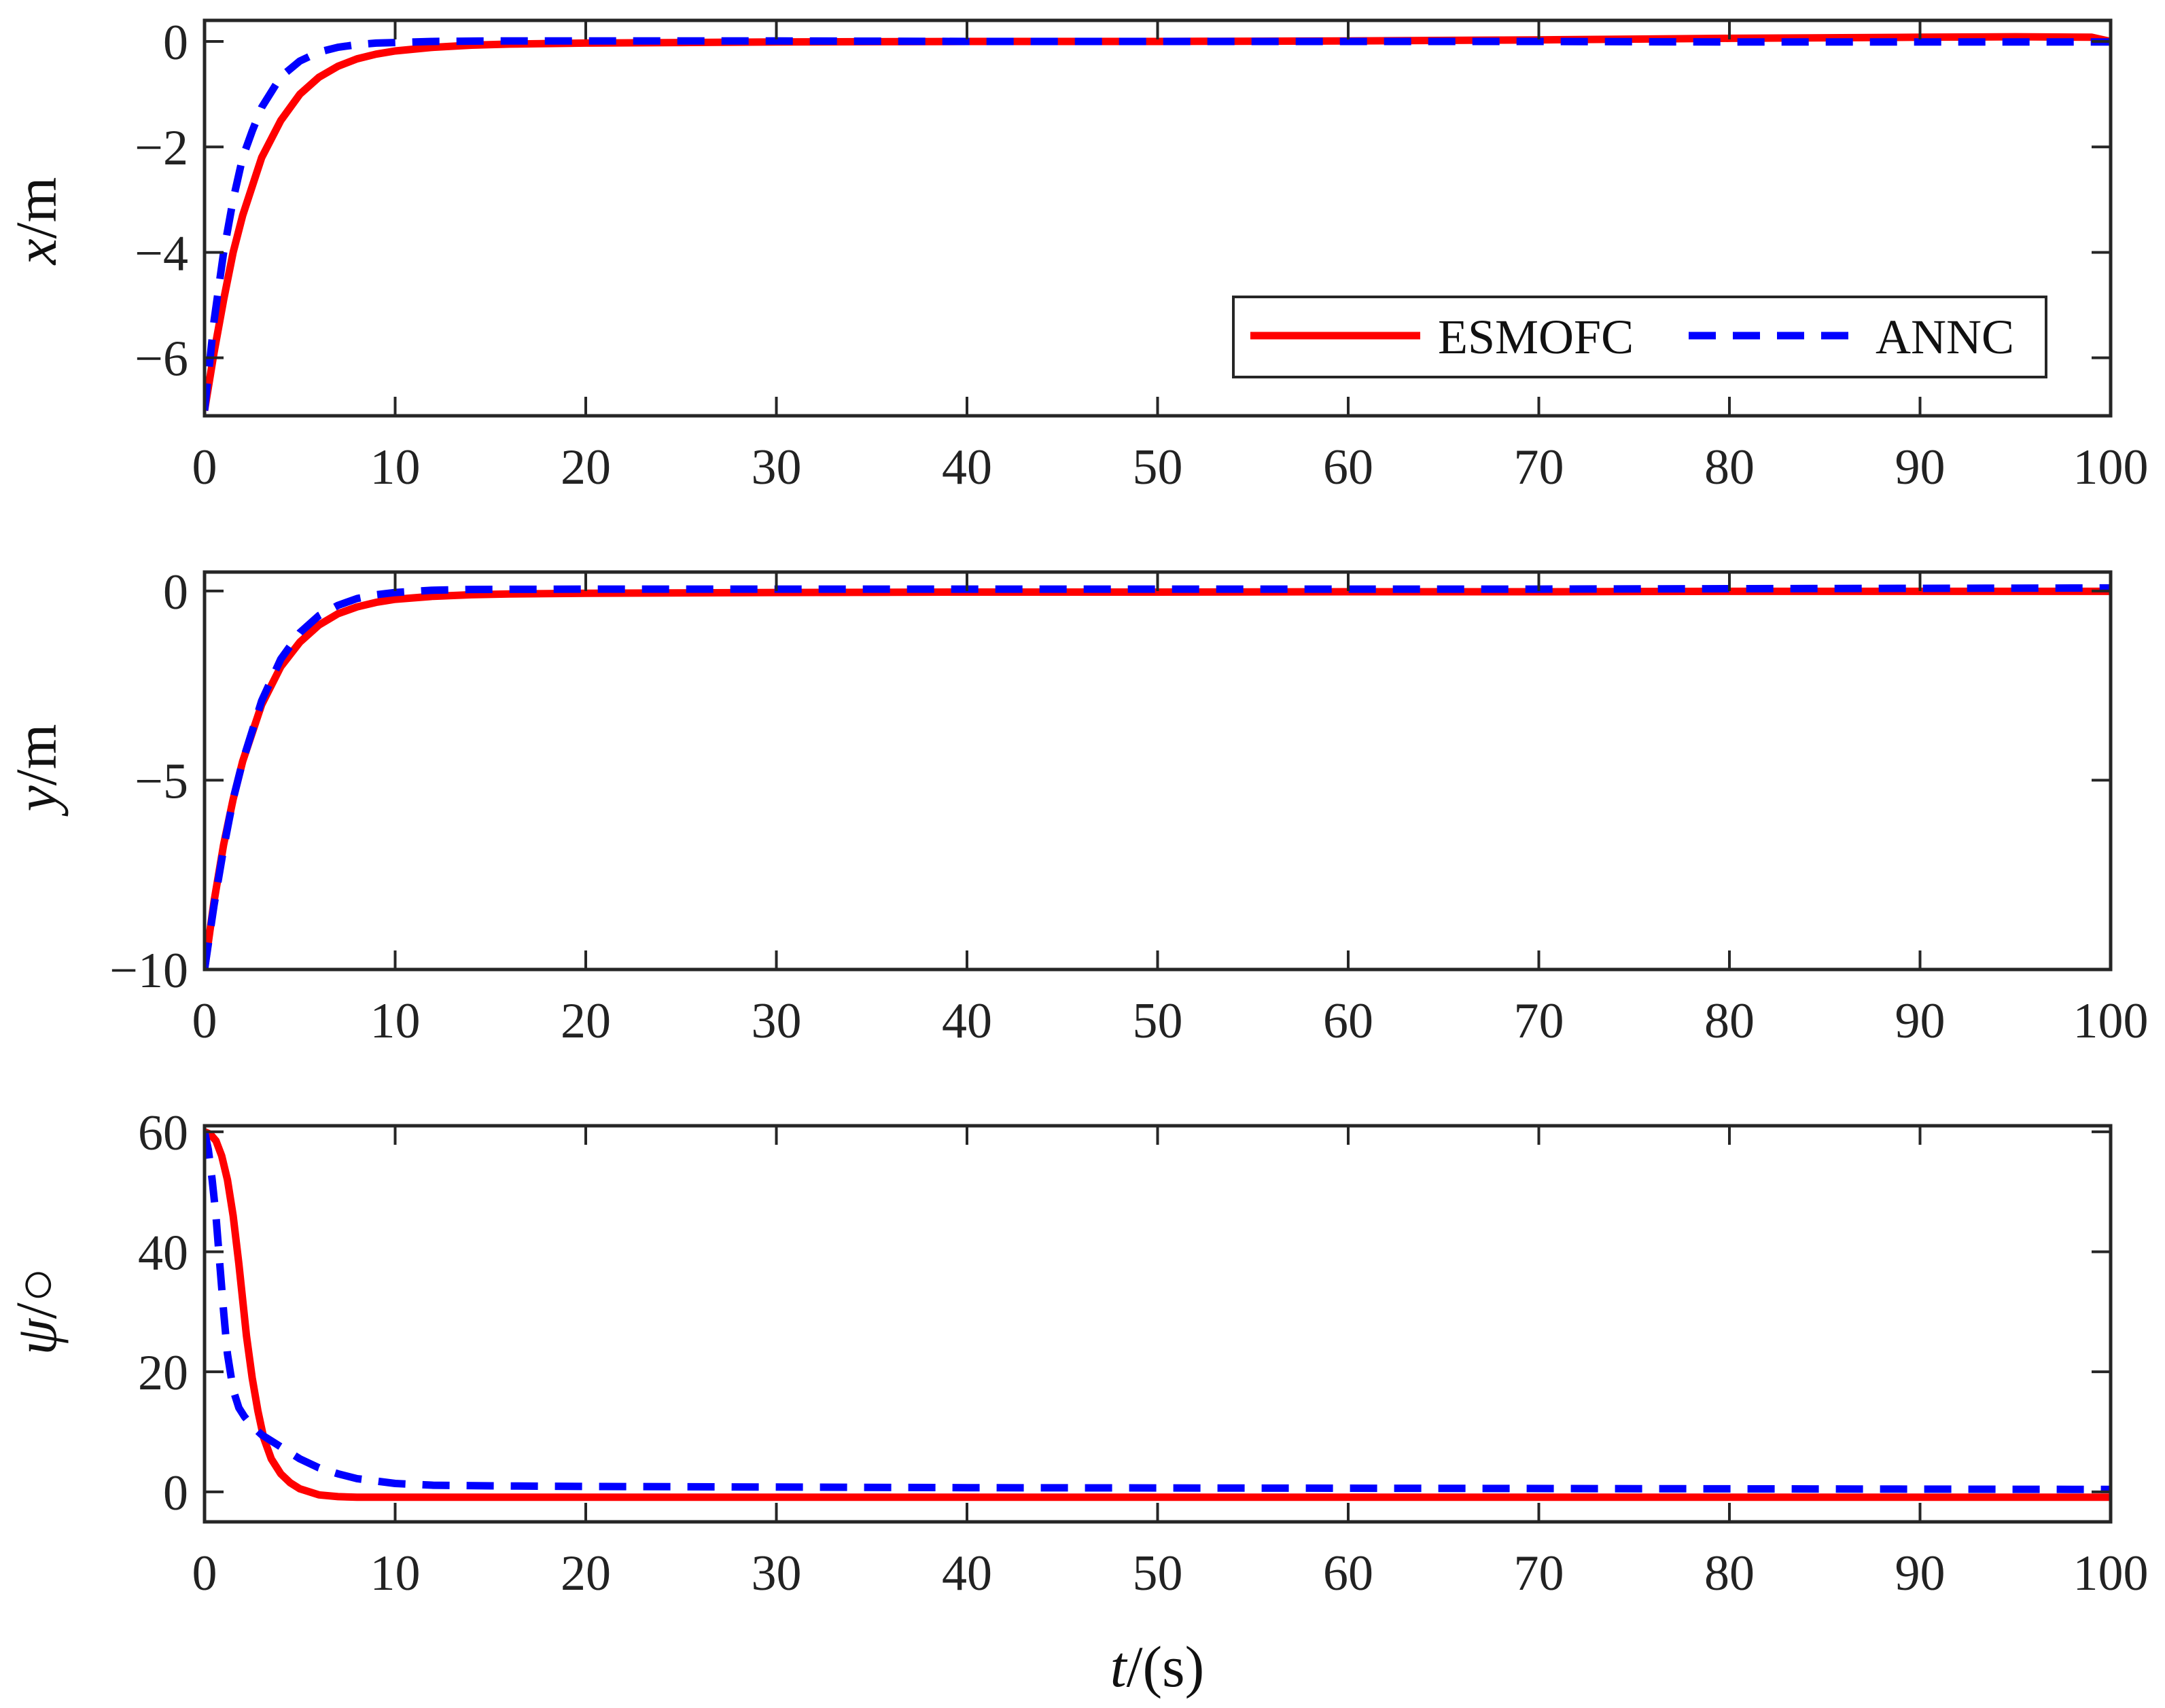  I want to click on psi-ytick-label-0: 60, so click(163, 1133).